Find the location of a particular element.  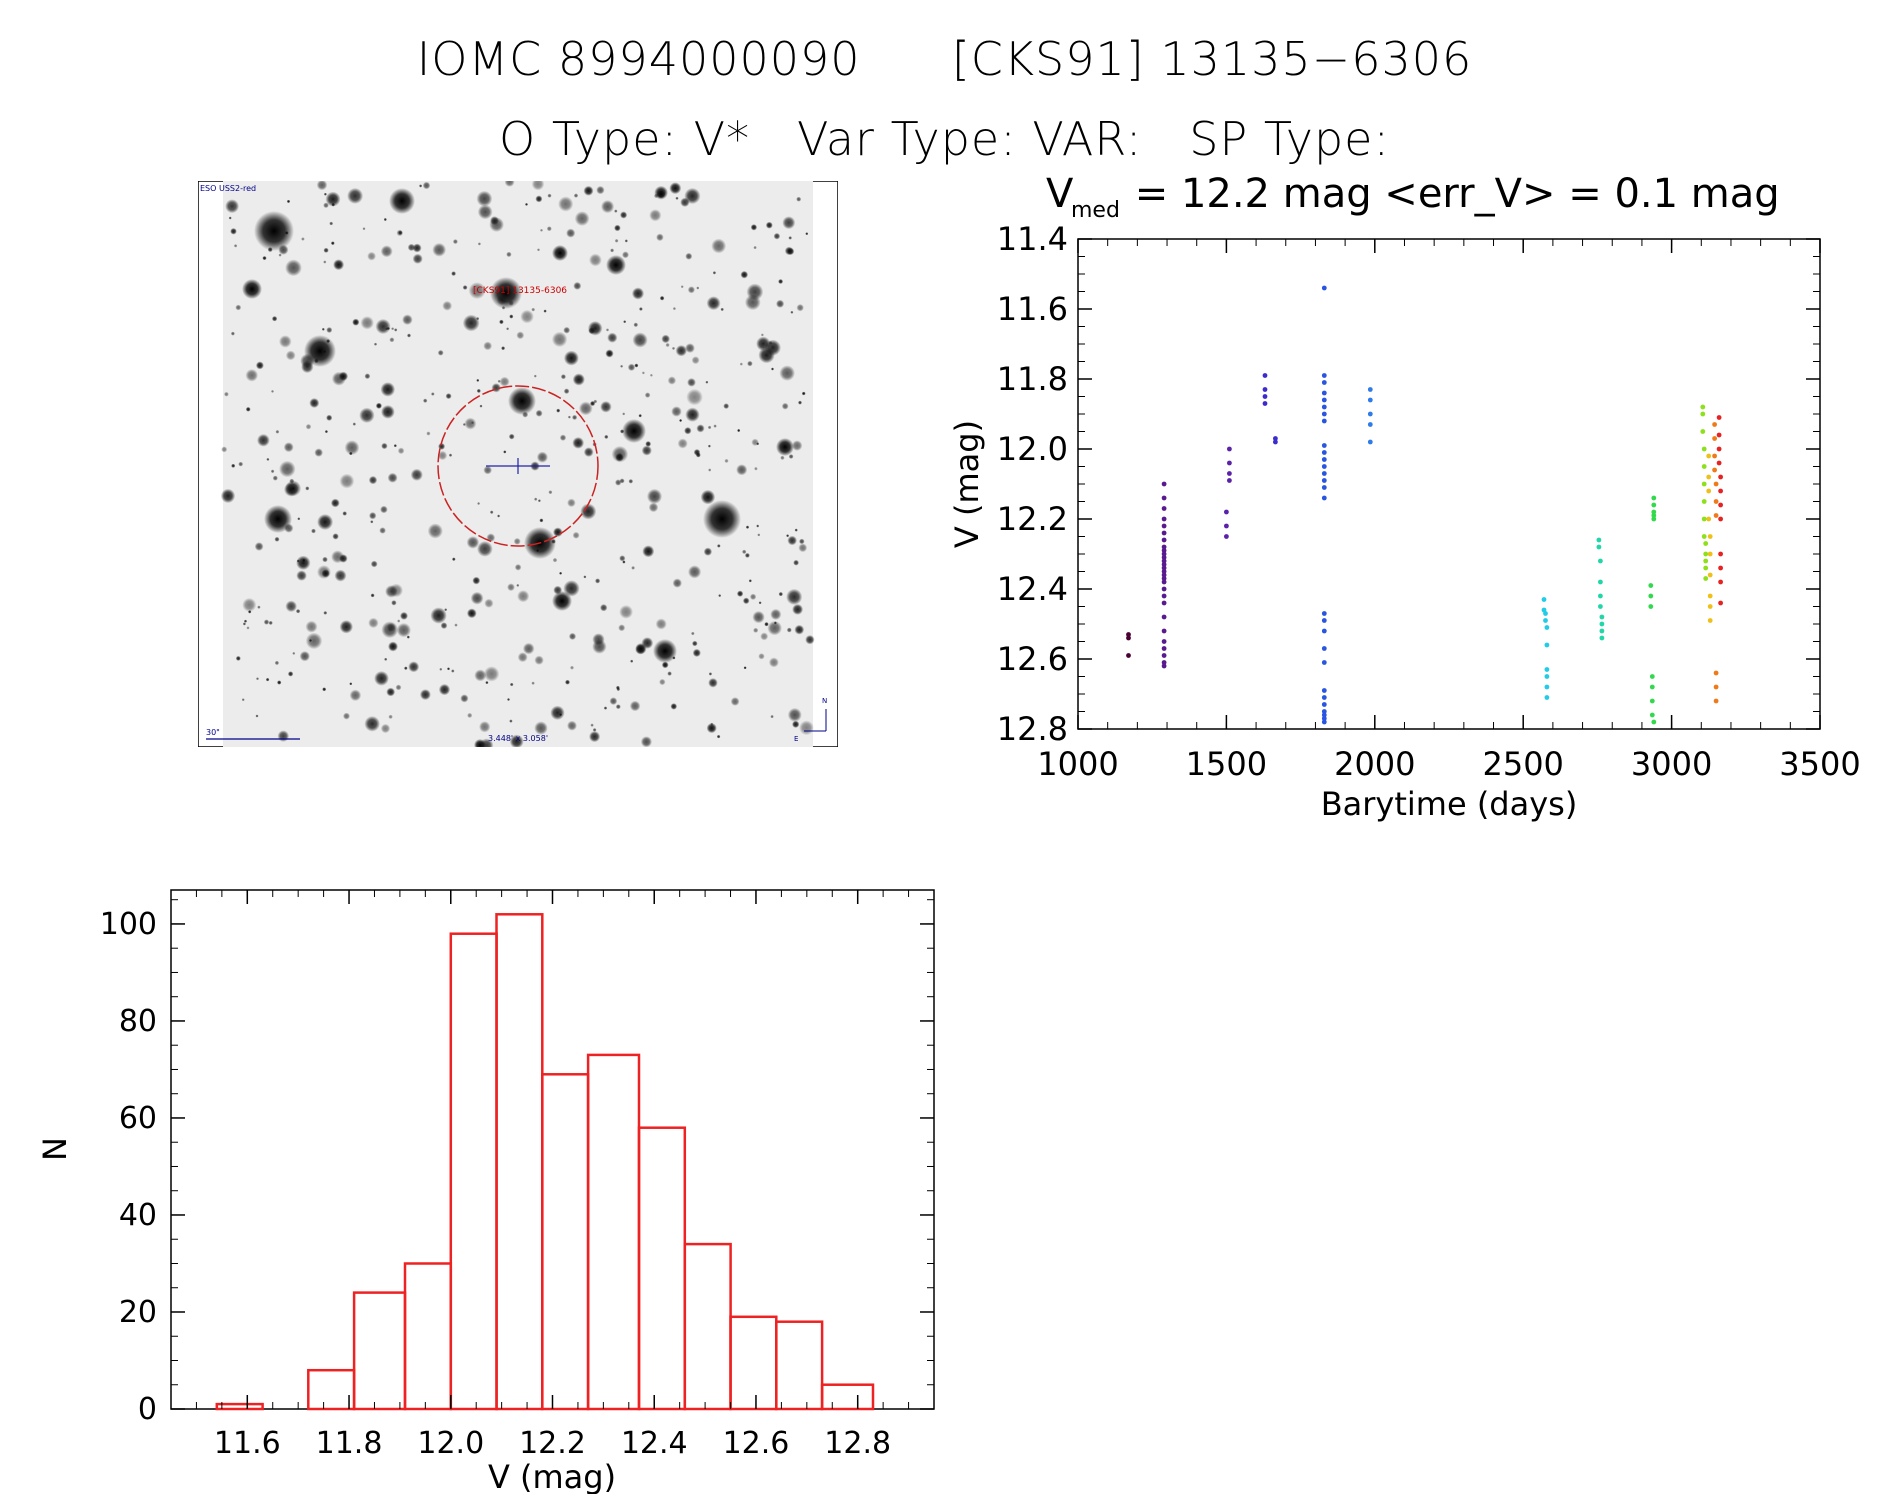

hist-xtick-label: 12.8 is located at coordinates (857, 1443).